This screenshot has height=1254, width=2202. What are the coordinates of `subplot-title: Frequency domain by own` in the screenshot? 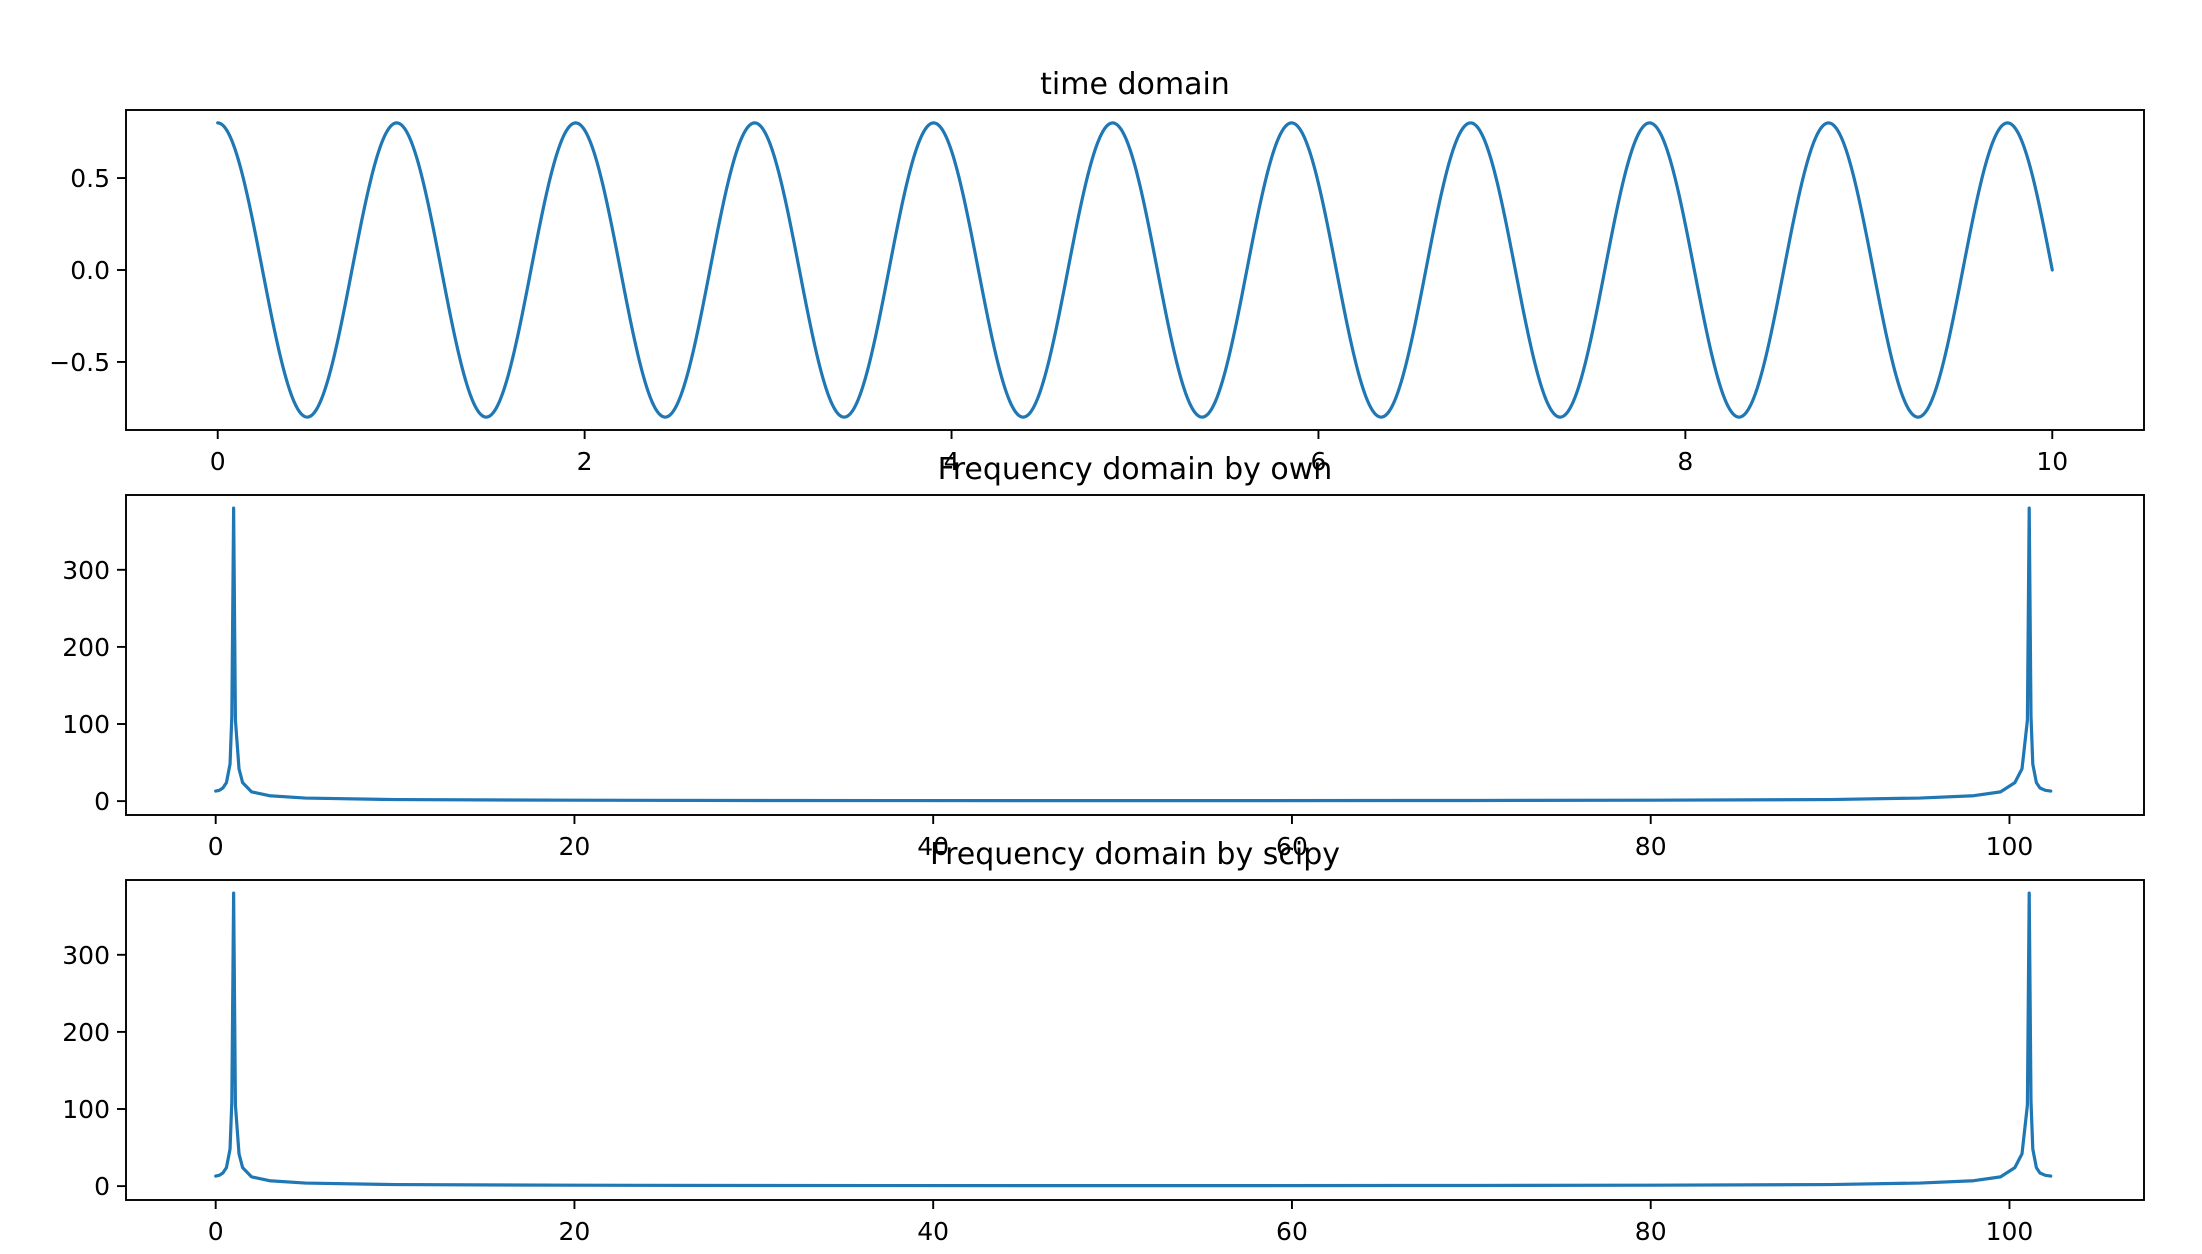 It's located at (1135, 469).